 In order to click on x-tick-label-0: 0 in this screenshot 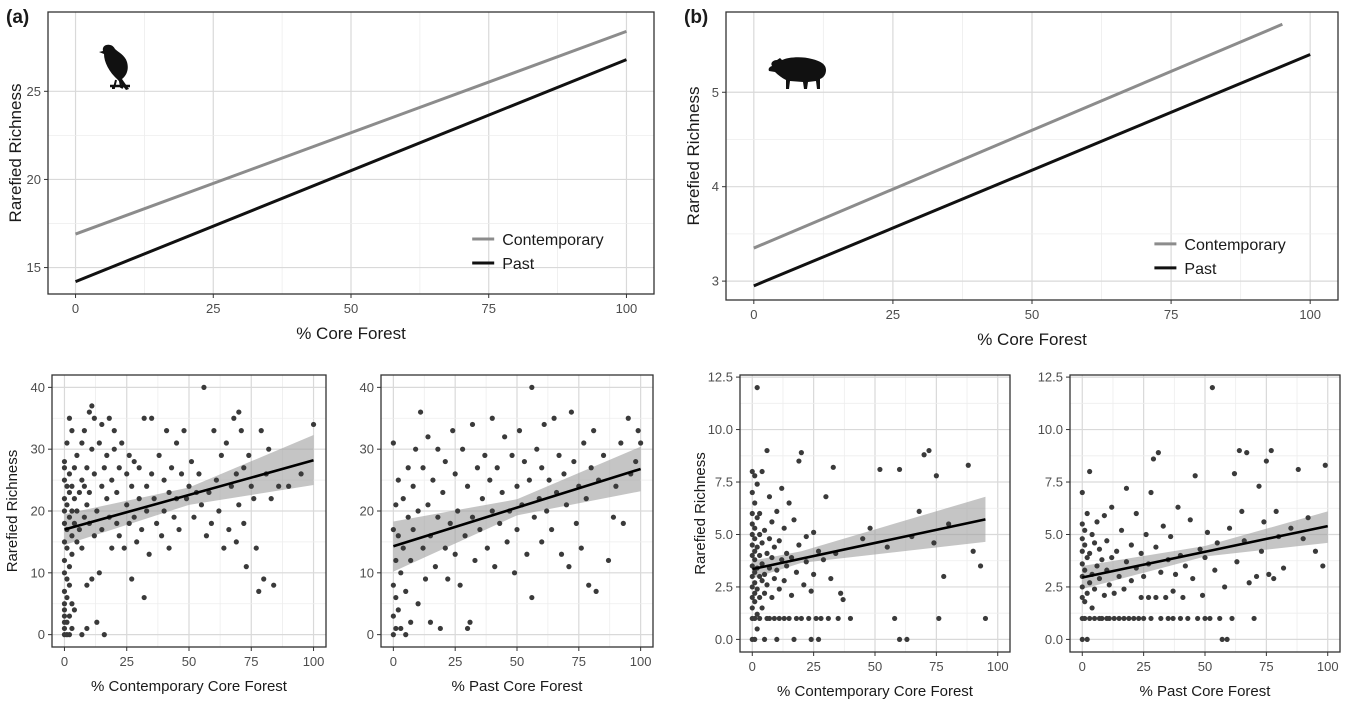, I will do `click(393, 661)`.